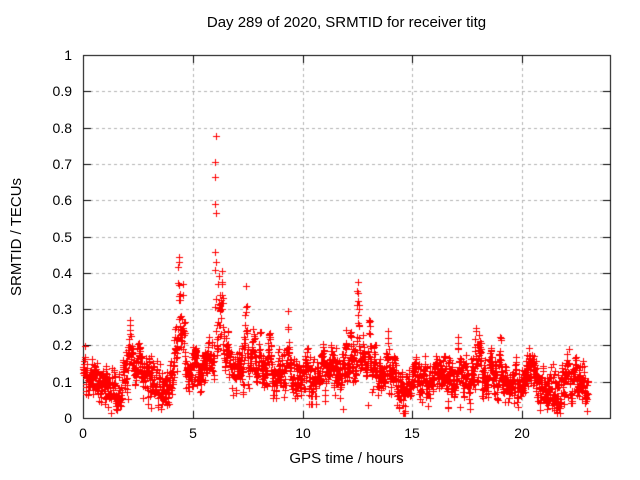  I want to click on y-tick-label: 0.9, so click(62, 91).